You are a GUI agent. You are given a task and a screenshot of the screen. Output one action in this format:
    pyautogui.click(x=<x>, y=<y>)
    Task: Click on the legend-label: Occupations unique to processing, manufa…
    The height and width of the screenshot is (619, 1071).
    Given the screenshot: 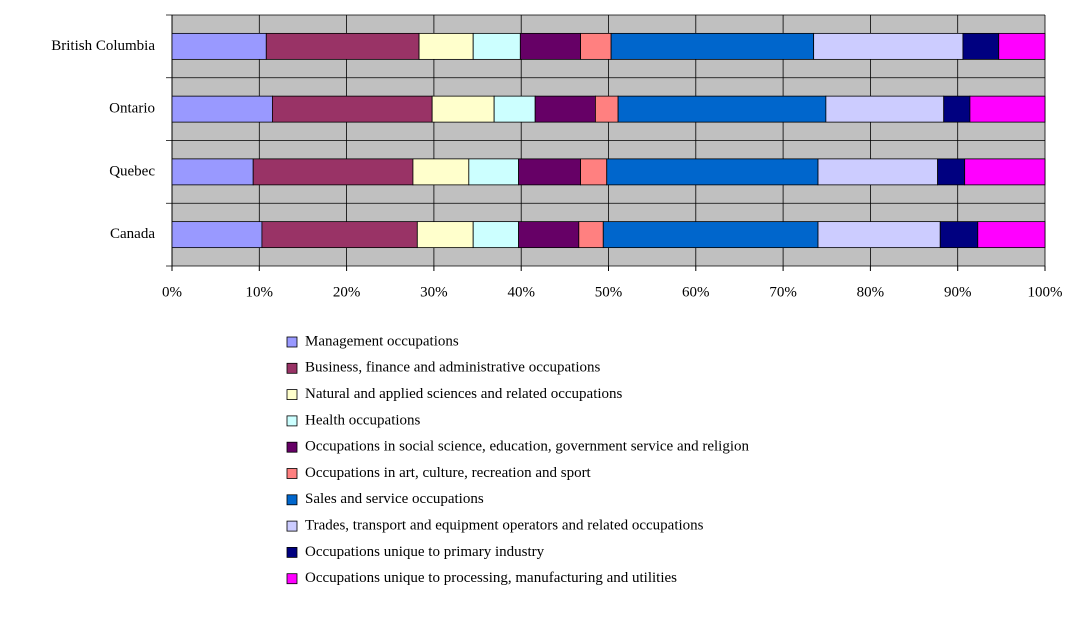 What is the action you would take?
    pyautogui.click(x=491, y=578)
    